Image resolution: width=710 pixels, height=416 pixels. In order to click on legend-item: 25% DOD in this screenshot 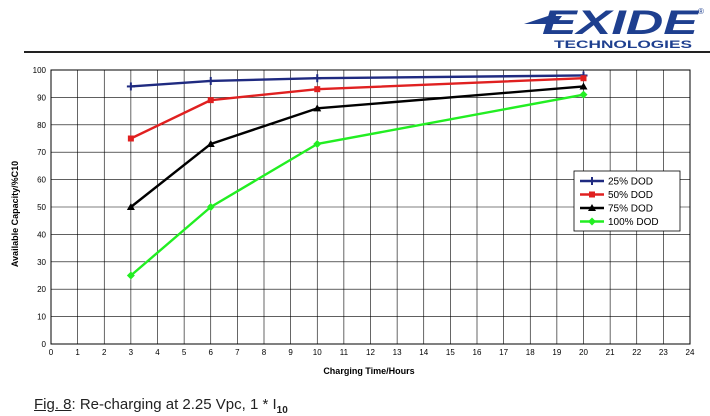, I will do `click(616, 182)`.